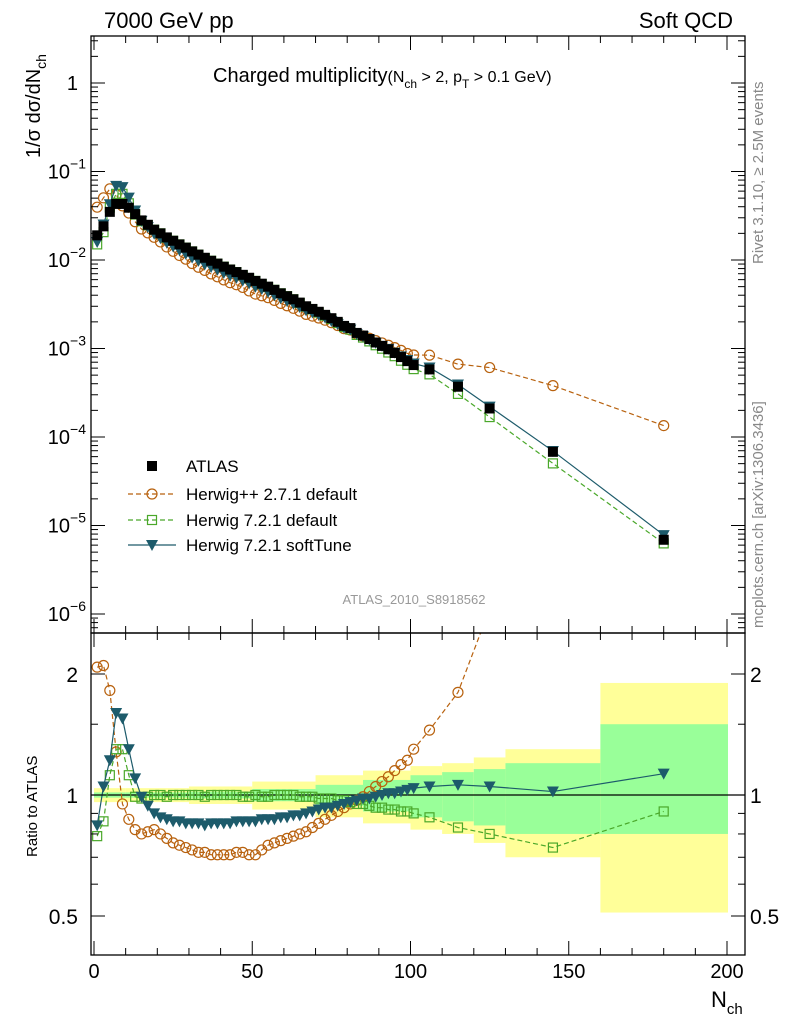 The image size is (786, 1029). I want to click on ytick-label: 10⁻¹, so click(67, 170).